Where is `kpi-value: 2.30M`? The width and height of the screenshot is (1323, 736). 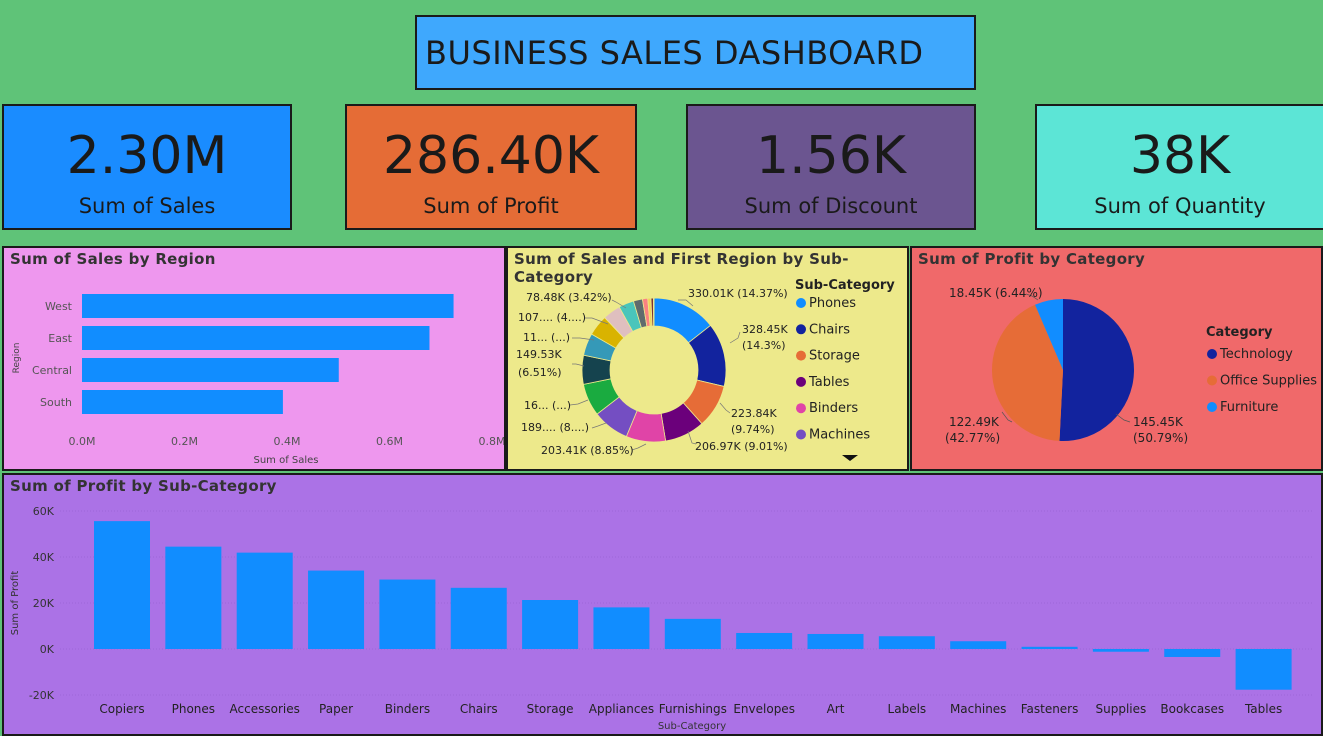 kpi-value: 2.30M is located at coordinates (147, 156).